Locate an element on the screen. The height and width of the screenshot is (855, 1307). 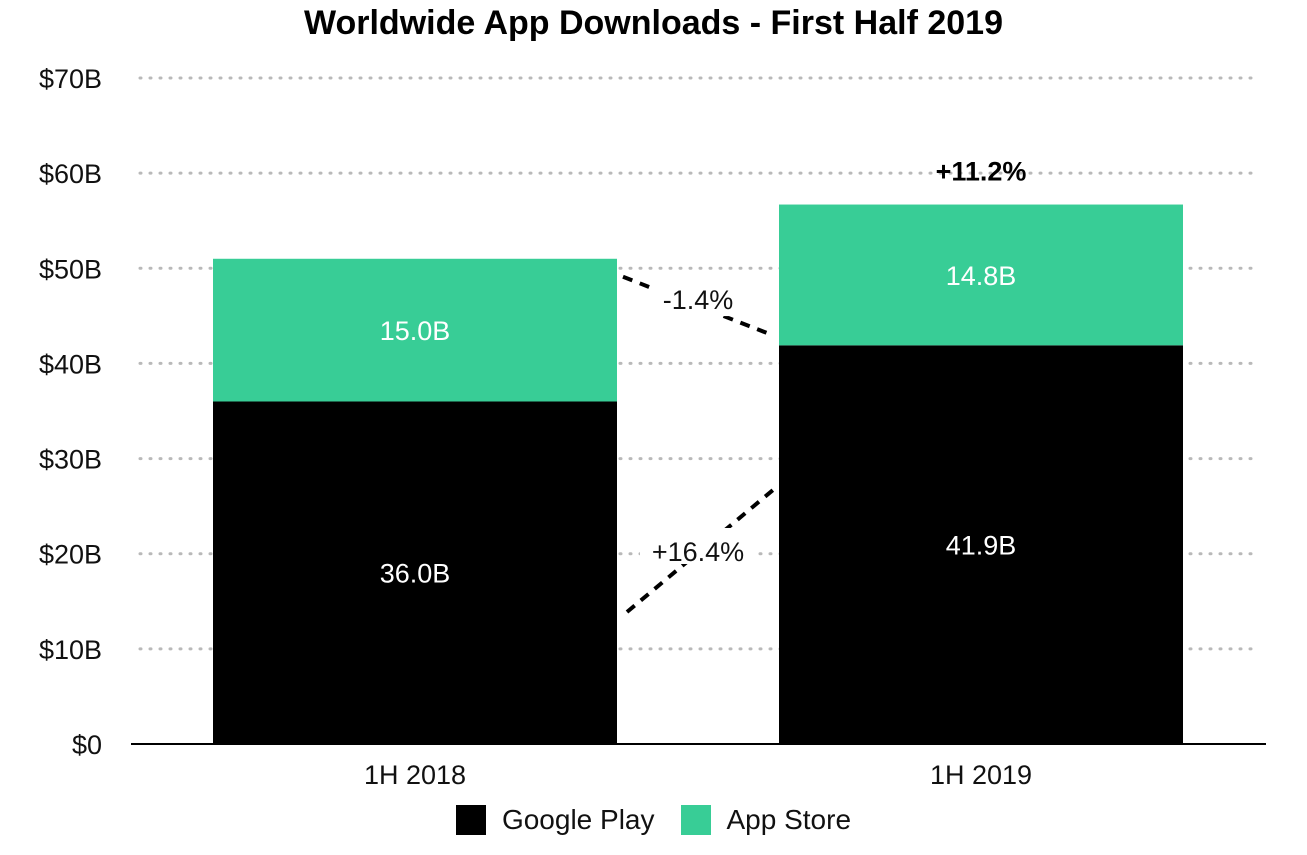
data-label-google-play-1h-2018: 36.0B is located at coordinates (415, 574).